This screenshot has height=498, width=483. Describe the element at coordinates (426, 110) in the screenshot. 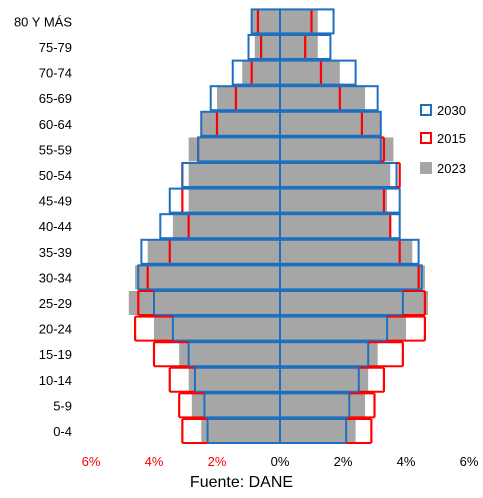

I see `legend-swatch-2030` at that location.